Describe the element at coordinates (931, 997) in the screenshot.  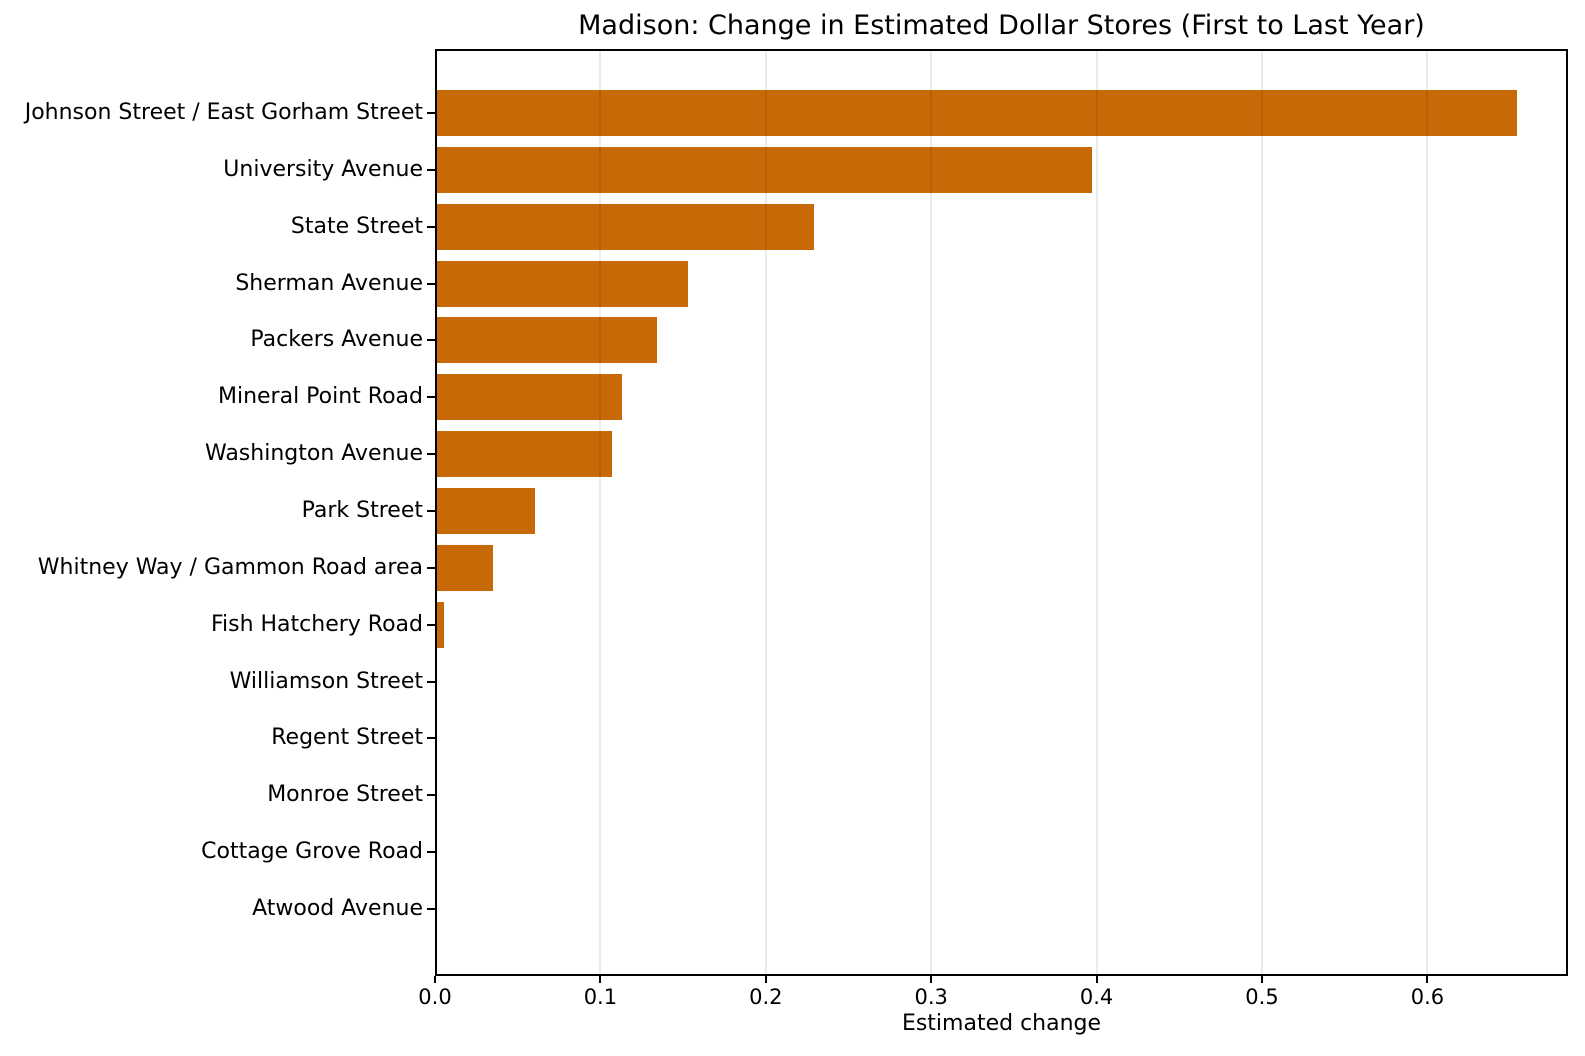
I see `x-tick-label: 0.3` at that location.